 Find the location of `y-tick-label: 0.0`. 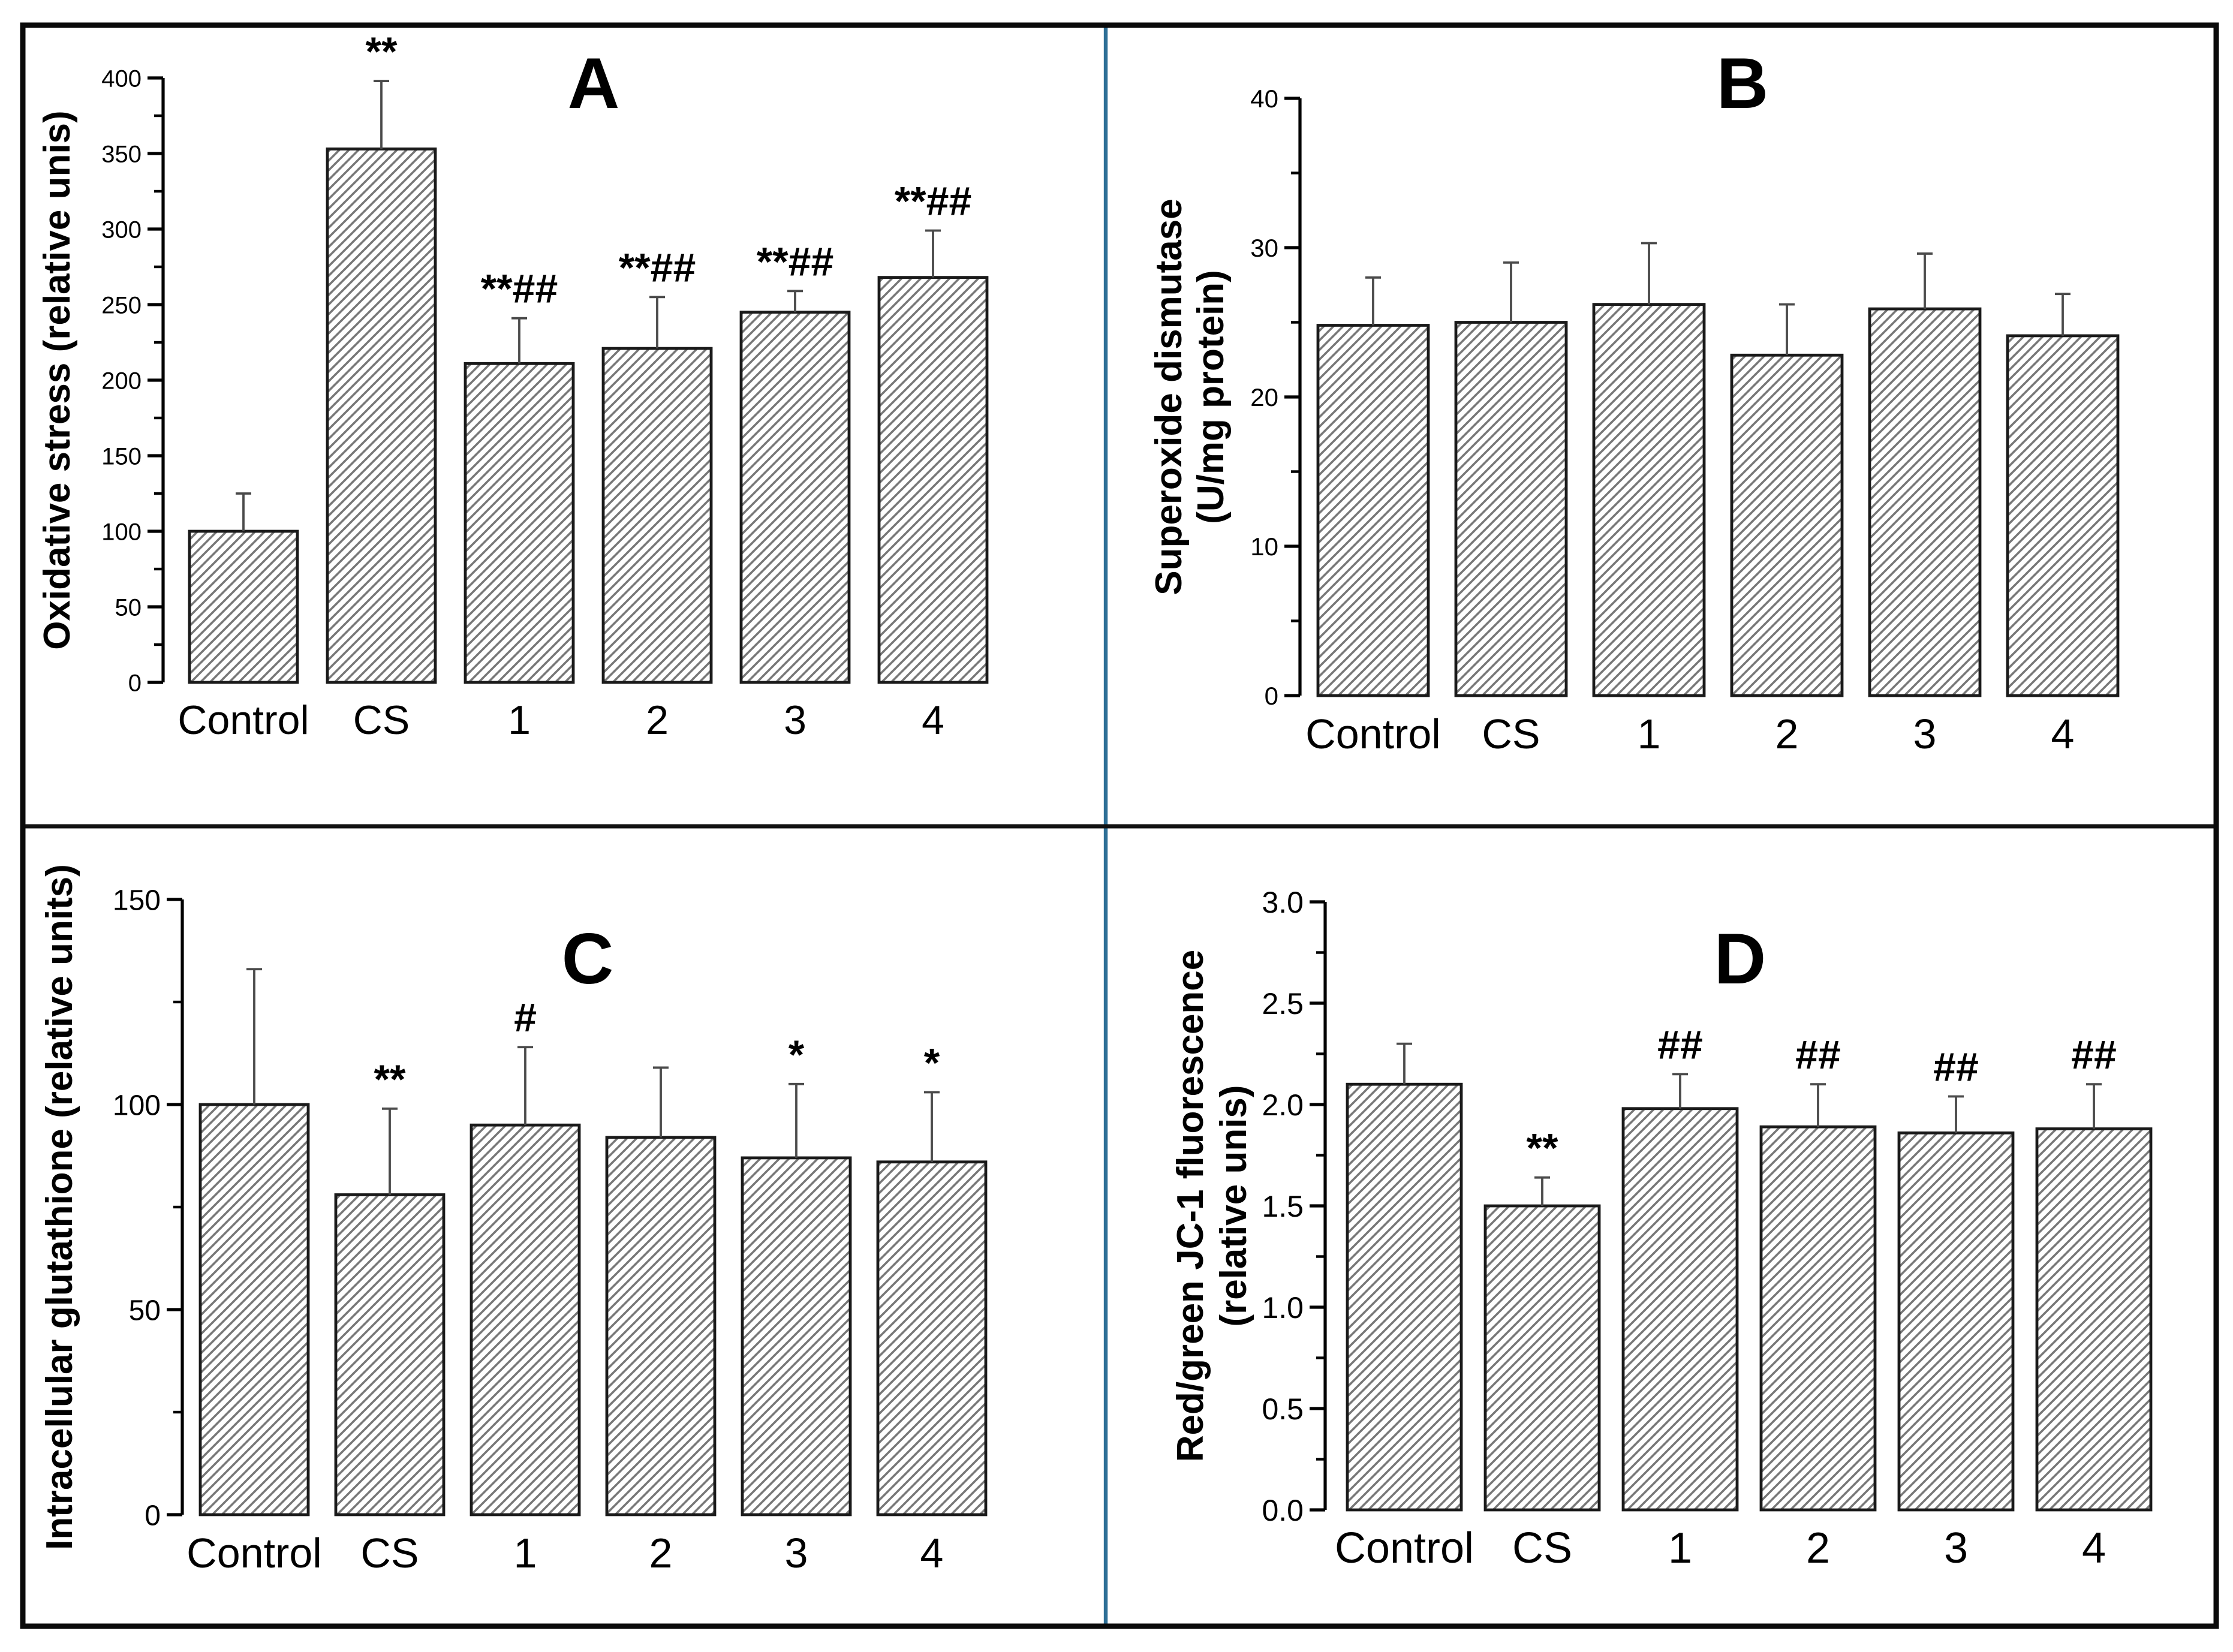

y-tick-label: 0.0 is located at coordinates (1283, 1510).